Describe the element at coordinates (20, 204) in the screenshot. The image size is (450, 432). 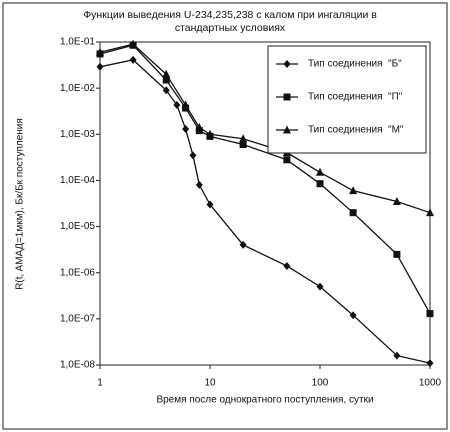
I see `y-axis-label: R(t, AMAД=1мкм), Бк/Бк поступления` at that location.